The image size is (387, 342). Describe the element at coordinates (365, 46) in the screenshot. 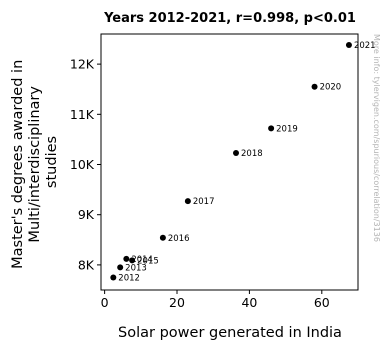

I see `data-point-label: 2021` at that location.